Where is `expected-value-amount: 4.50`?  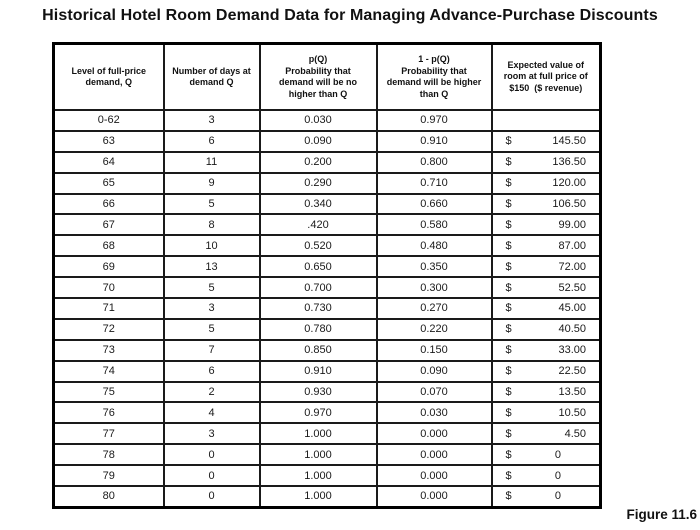 expected-value-amount: 4.50 is located at coordinates (575, 433).